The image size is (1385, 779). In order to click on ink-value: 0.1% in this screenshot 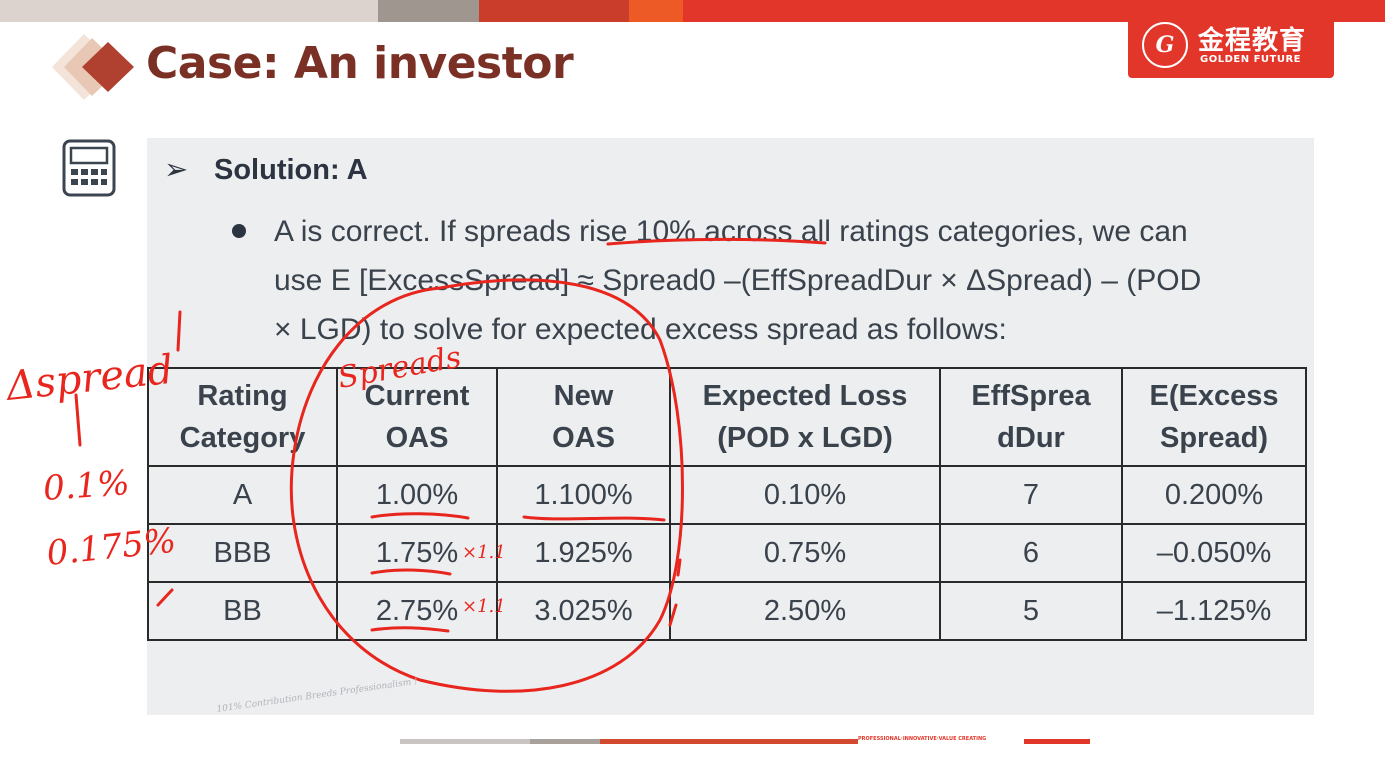, I will do `click(86, 486)`.